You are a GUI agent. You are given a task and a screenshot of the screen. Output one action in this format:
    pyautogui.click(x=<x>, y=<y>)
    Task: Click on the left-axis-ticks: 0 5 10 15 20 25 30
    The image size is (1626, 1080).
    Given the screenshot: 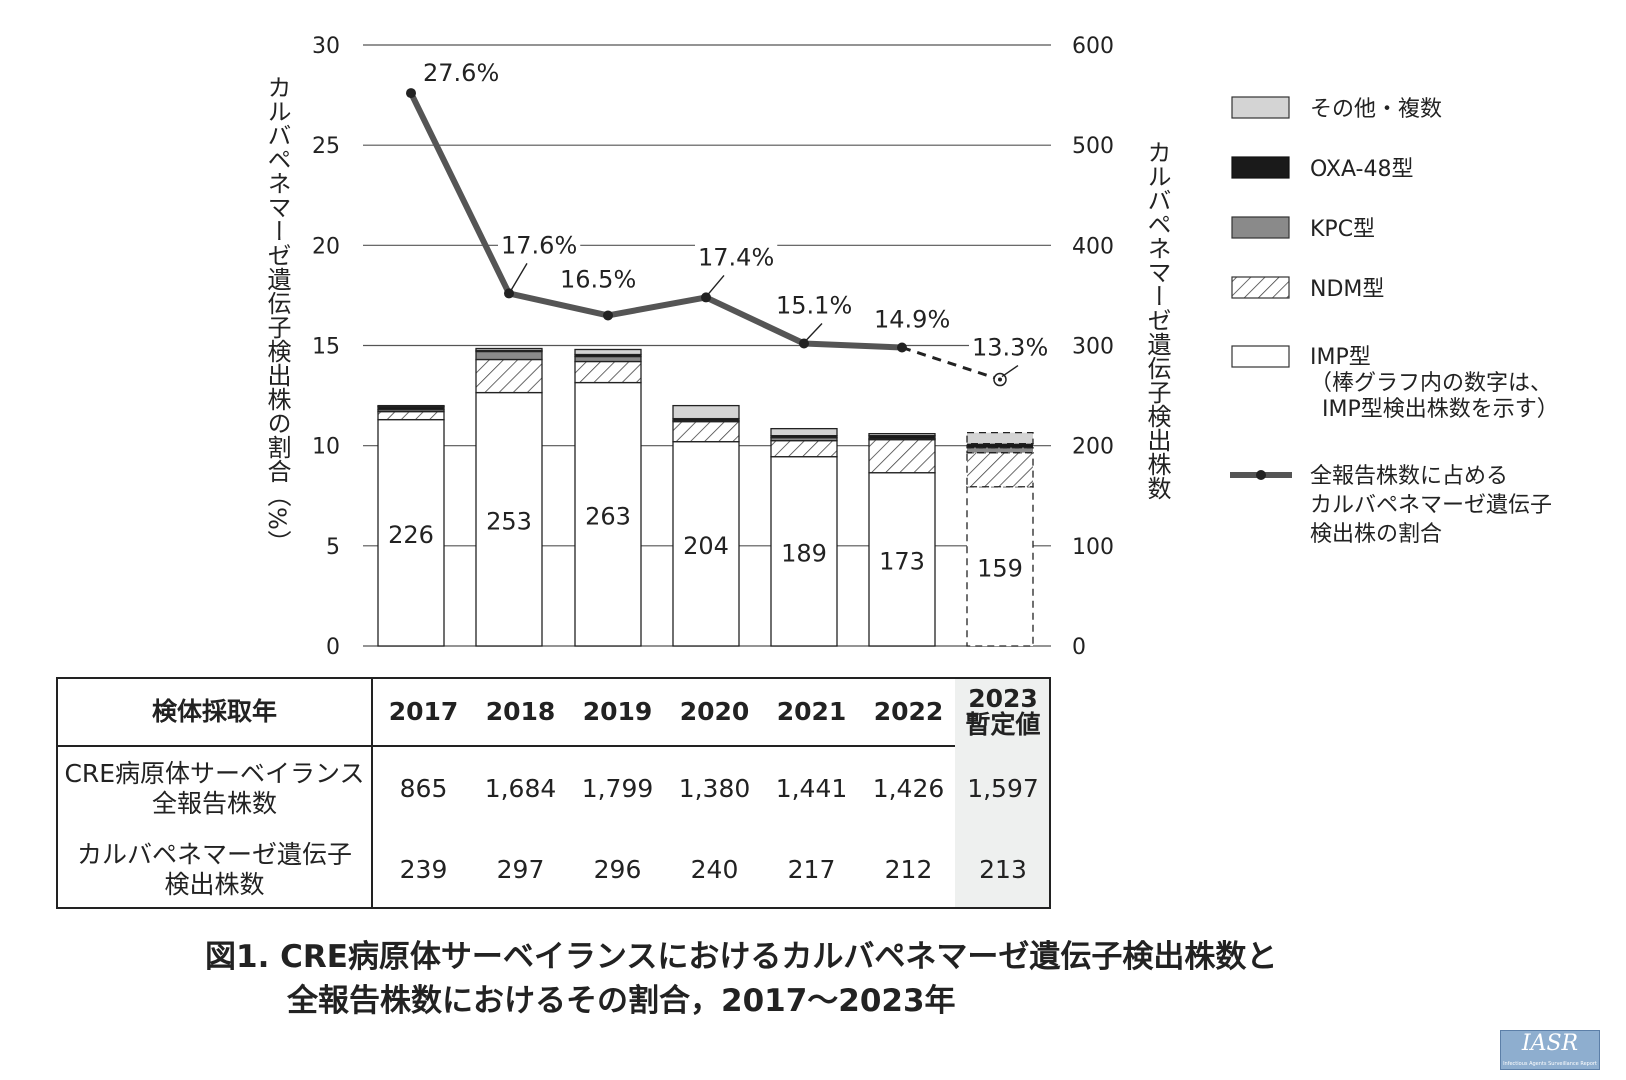 What is the action you would take?
    pyautogui.click(x=326, y=347)
    